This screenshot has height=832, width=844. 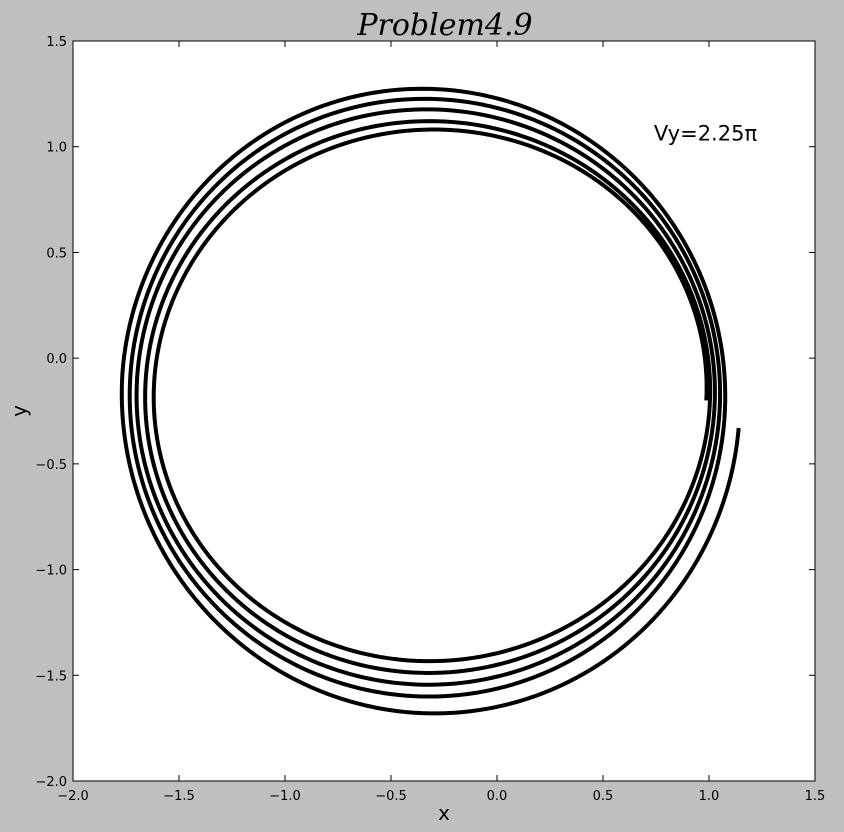 What do you see at coordinates (56, 359) in the screenshot?
I see `y-tick-label: 0.0` at bounding box center [56, 359].